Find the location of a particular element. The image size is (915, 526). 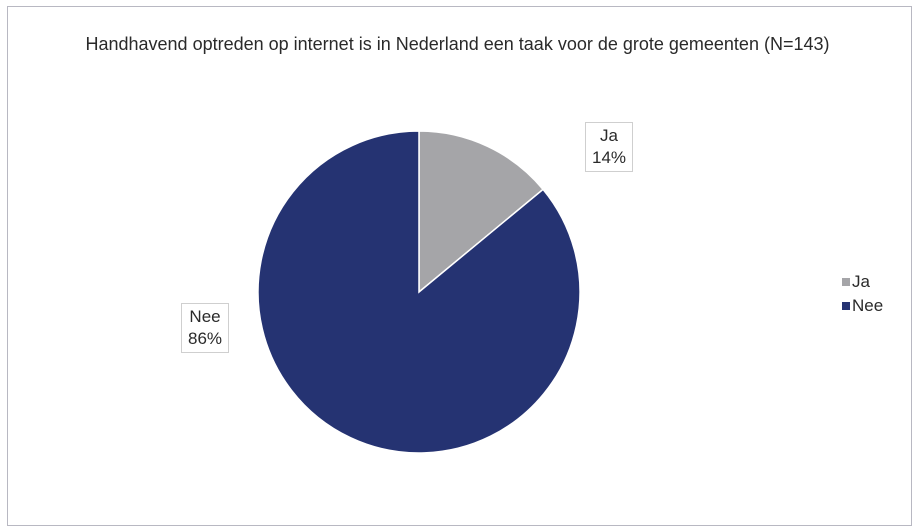

legend-swatch-nee is located at coordinates (846, 306).